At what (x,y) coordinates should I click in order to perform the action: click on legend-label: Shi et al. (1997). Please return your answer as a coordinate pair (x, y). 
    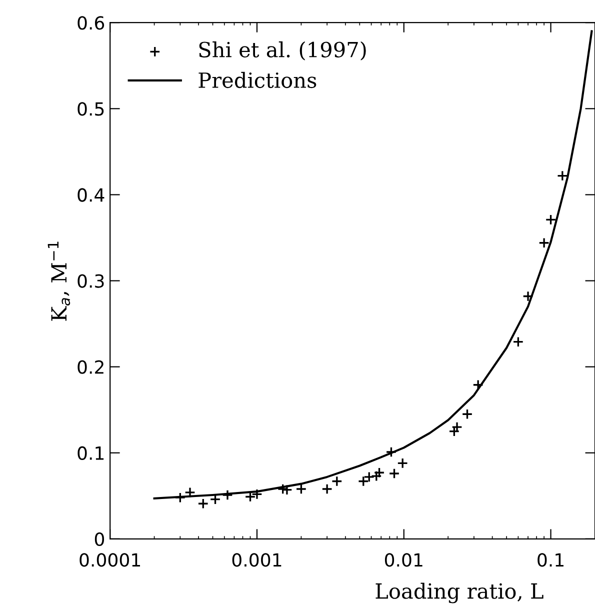
    Looking at the image, I should click on (282, 50).